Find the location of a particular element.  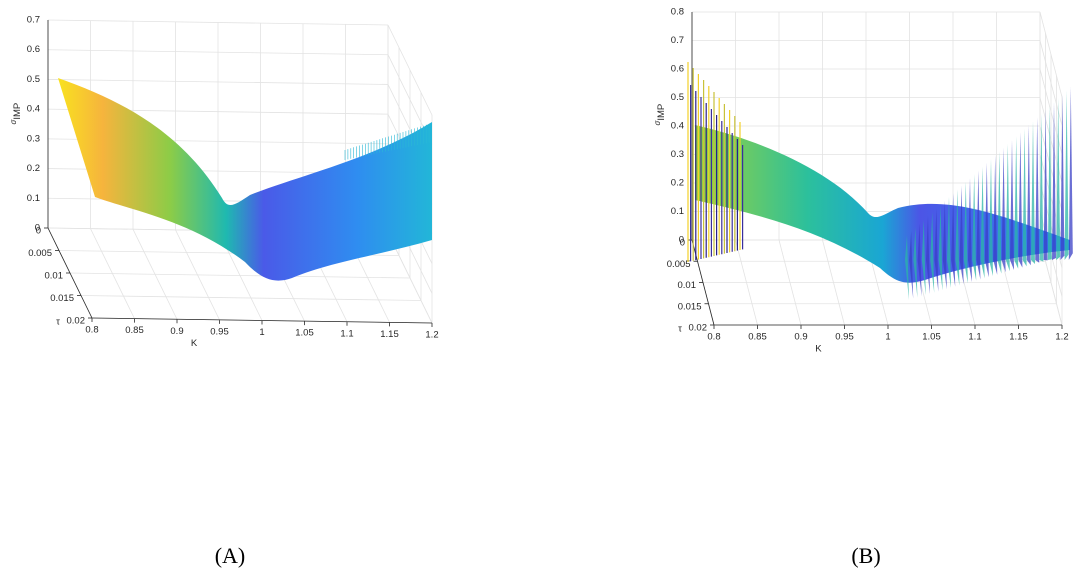

y-tick-label: 0 is located at coordinates (682, 243).